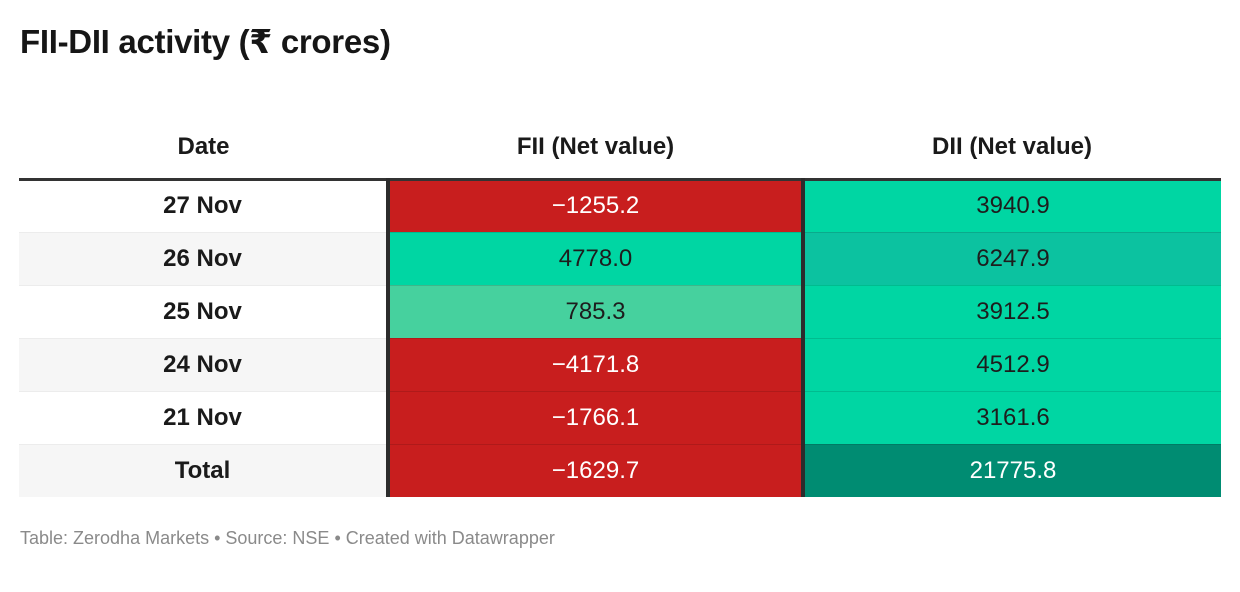 This screenshot has height=592, width=1240. Describe the element at coordinates (203, 258) in the screenshot. I see `date-cell: 26 Nov` at that location.